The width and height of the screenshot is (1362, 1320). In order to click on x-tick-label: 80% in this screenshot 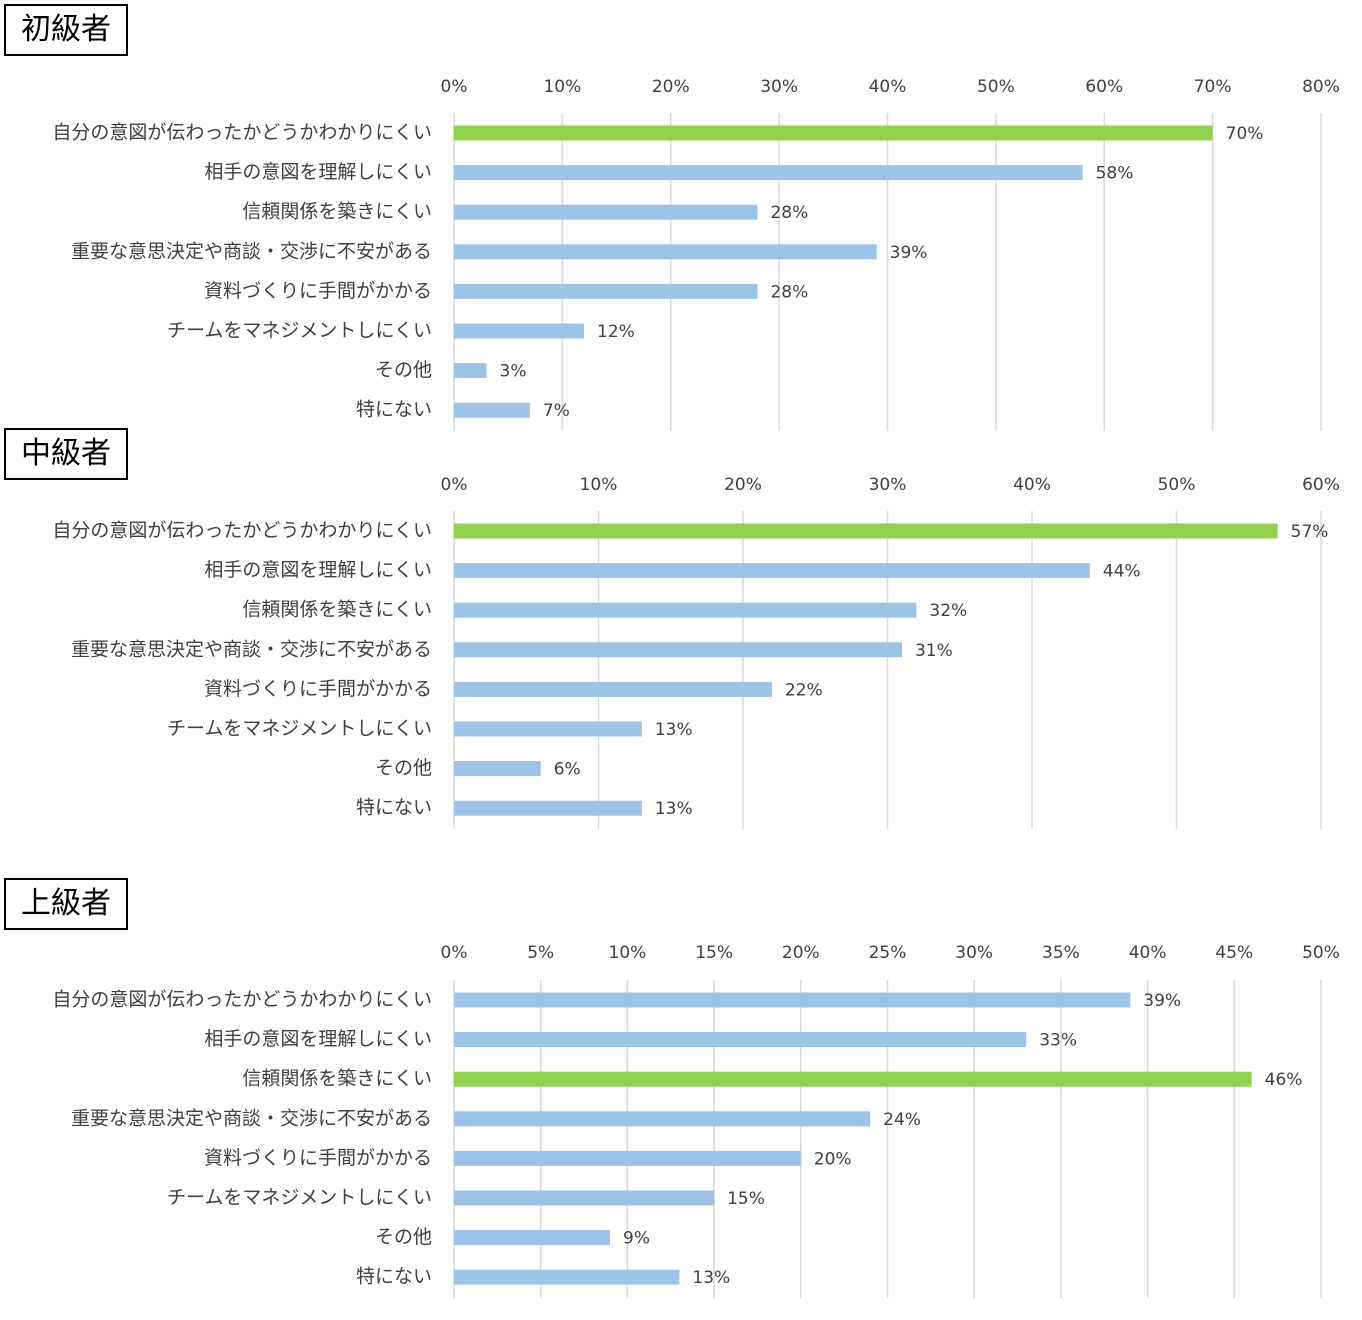, I will do `click(1321, 87)`.